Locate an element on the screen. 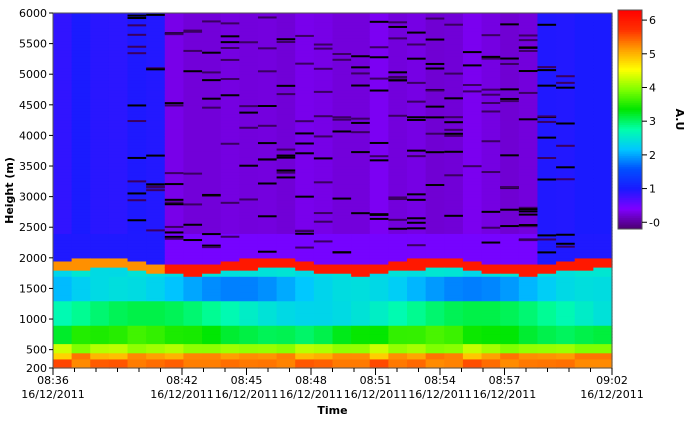  colorbar-tick-label: 6 is located at coordinates (652, 20).